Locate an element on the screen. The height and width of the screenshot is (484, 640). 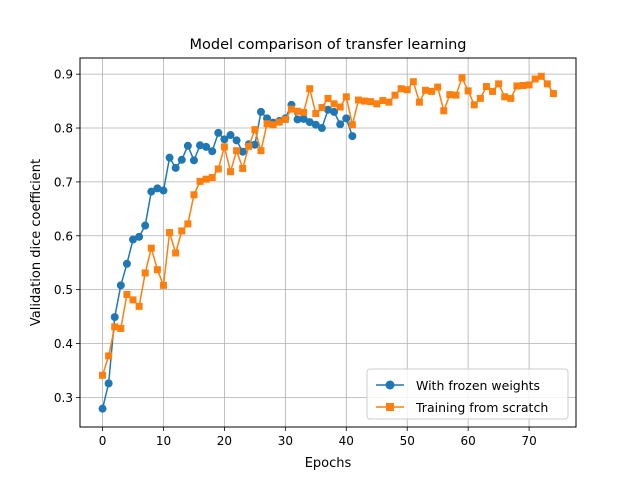
y-tick-label: 0.7 is located at coordinates (63, 182).